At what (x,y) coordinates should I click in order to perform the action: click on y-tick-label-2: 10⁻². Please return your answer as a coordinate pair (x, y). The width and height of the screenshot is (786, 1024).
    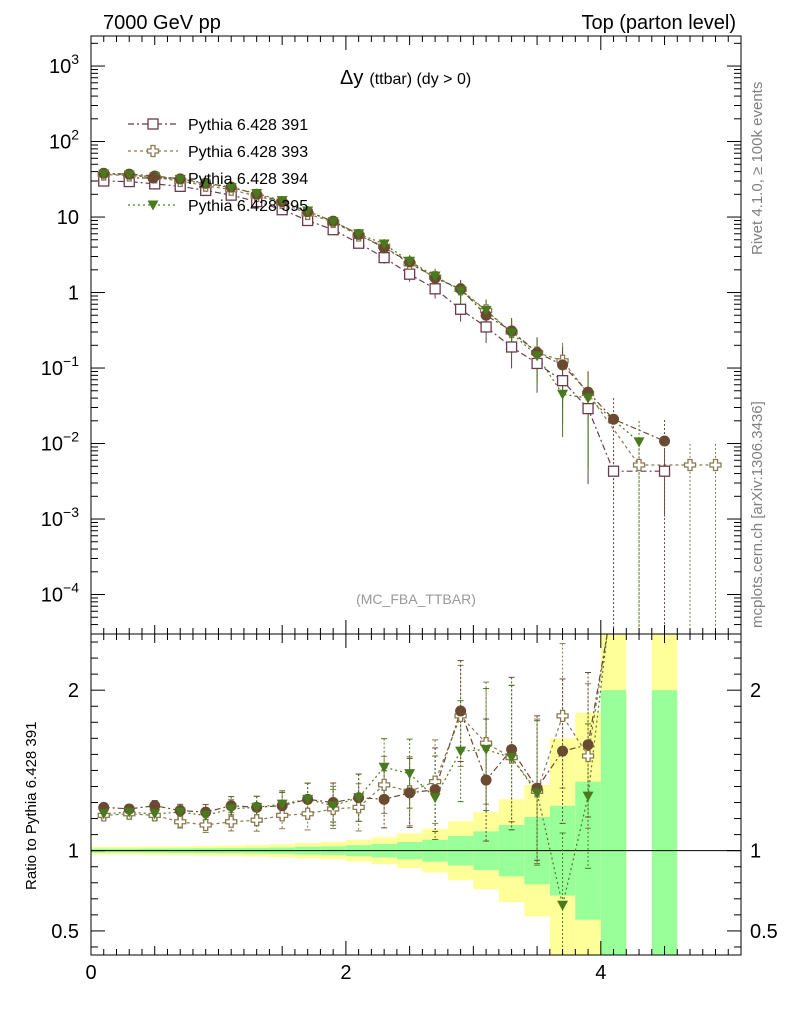
    Looking at the image, I should click on (60, 442).